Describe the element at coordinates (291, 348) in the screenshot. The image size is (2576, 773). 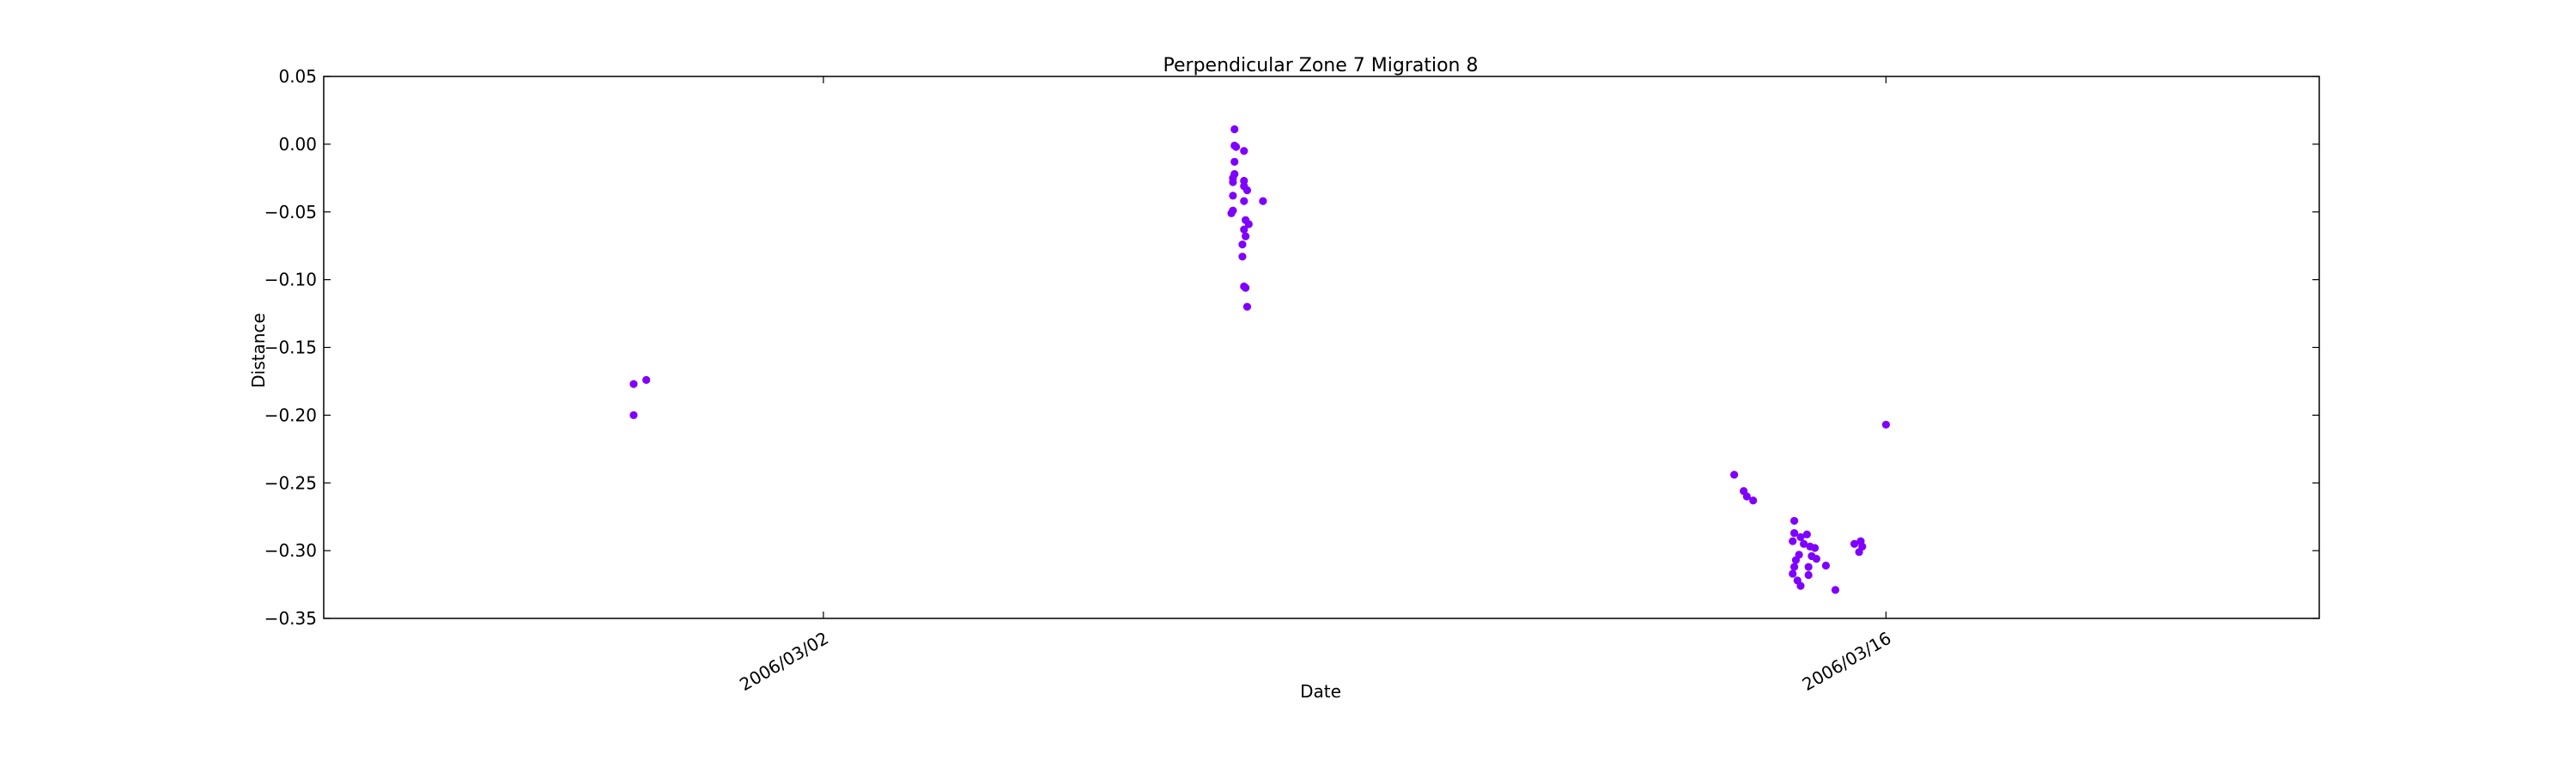
I see `y-tick-label: −0.15` at that location.